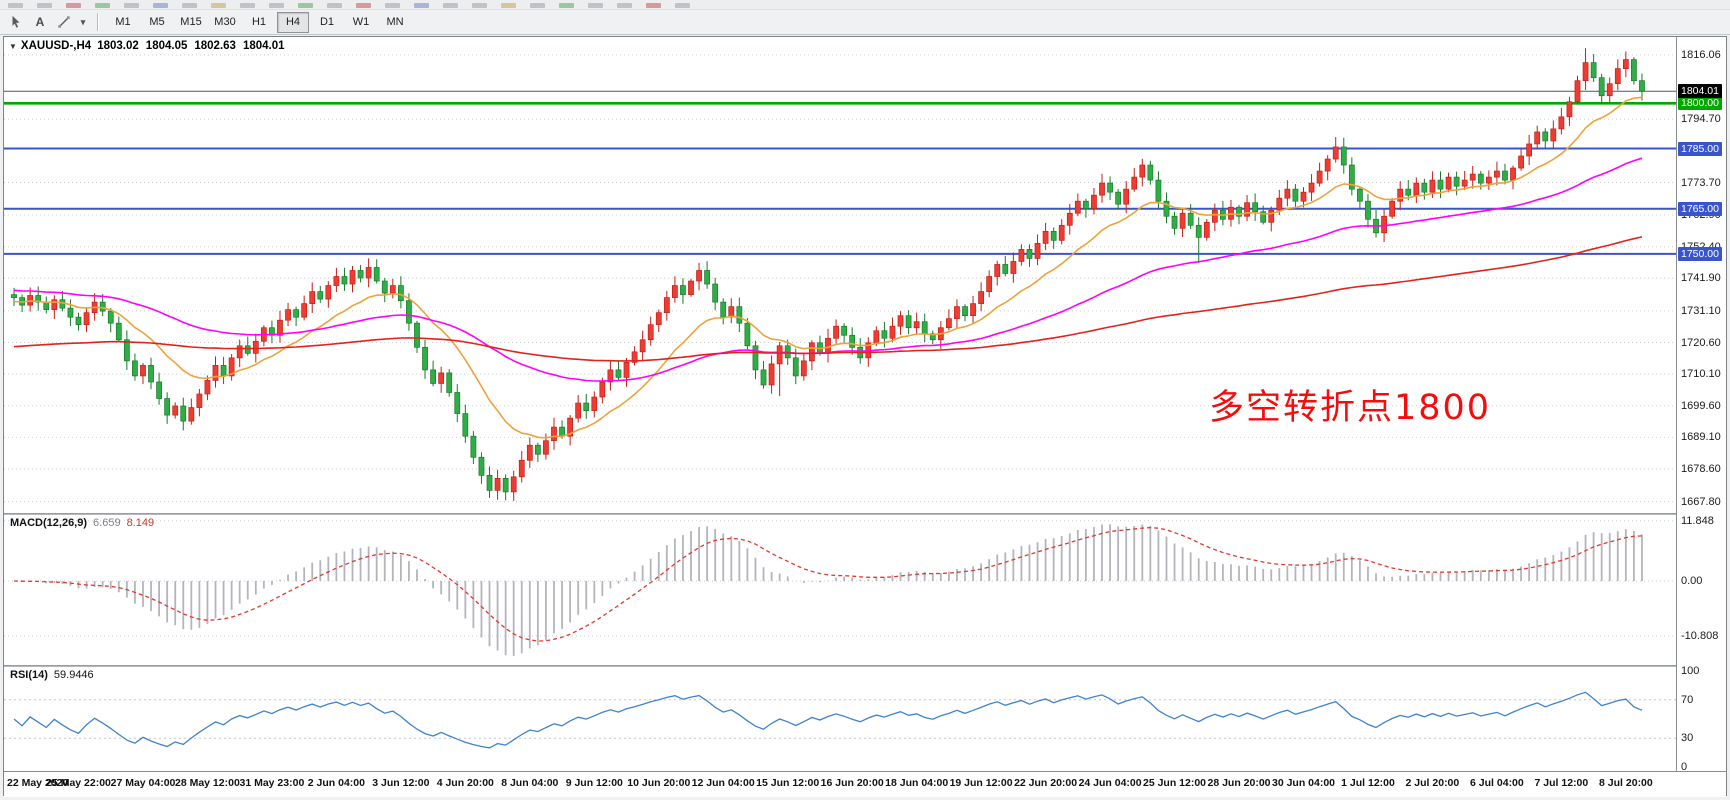  What do you see at coordinates (1700, 635) in the screenshot?
I see `macd-axis-label: -10.808` at bounding box center [1700, 635].